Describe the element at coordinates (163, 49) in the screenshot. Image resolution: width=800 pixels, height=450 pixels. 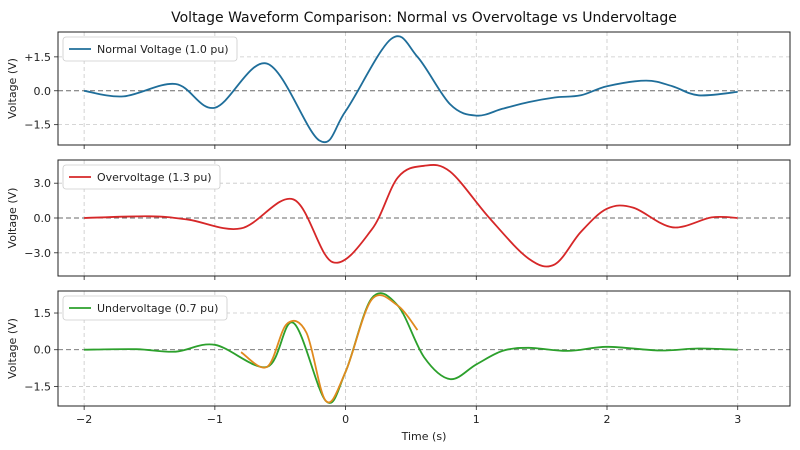
I see `legend-label: Normal Voltage (1.0 pu)` at that location.